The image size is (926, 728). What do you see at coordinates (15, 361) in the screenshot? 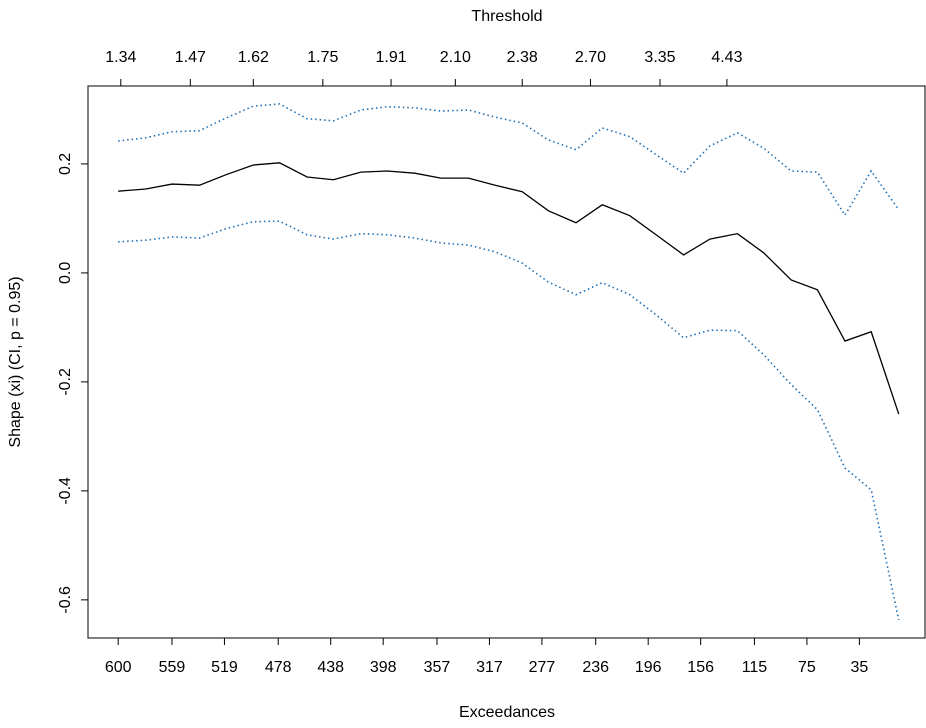
I see `y-axis-title: Shape (xi) (CI, p = 0.95)` at bounding box center [15, 361].